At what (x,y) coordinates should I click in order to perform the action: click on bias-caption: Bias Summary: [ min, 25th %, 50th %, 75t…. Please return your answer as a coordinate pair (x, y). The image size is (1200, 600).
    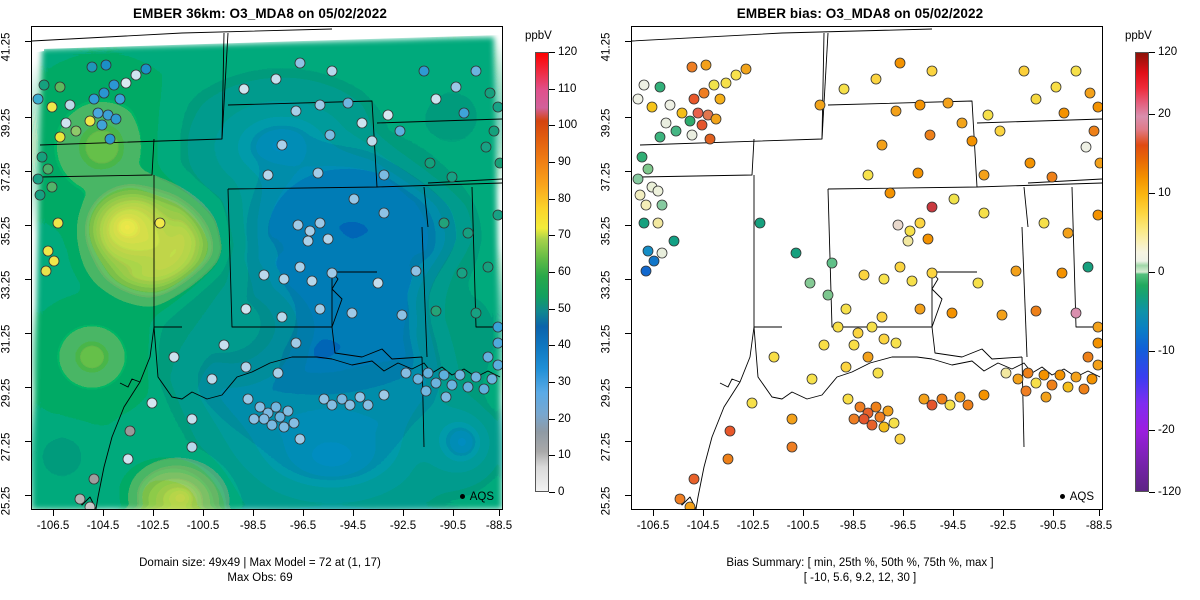
    Looking at the image, I should click on (860, 571).